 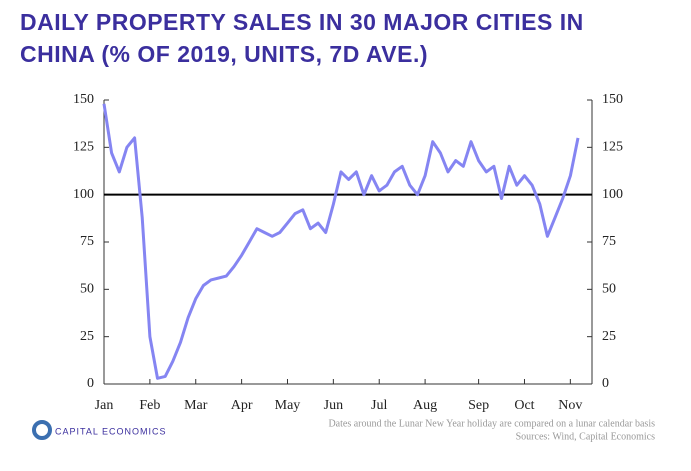 I want to click on y-tick-label: 50, so click(x=87, y=289).